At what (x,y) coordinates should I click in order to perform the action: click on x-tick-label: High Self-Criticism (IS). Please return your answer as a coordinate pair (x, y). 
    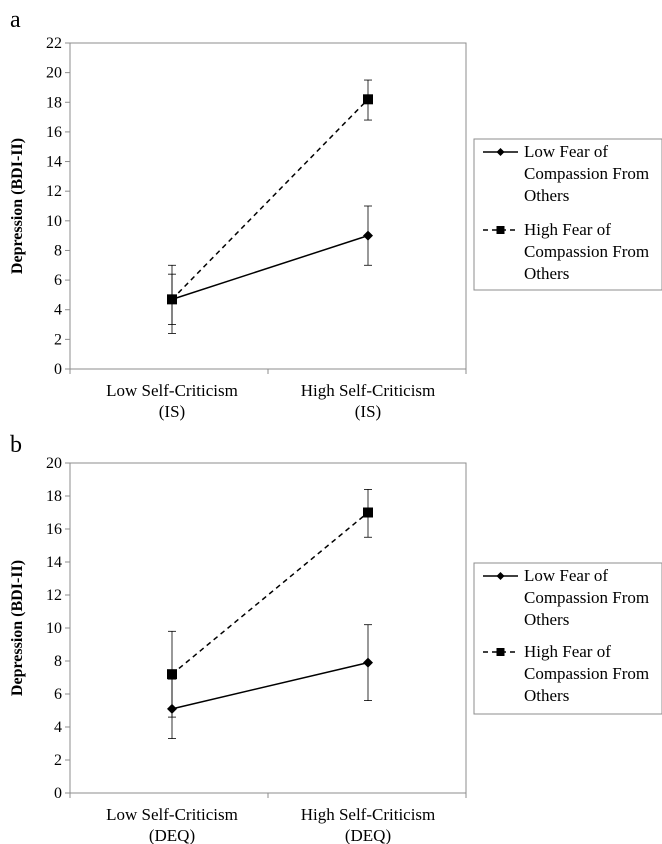
    Looking at the image, I should click on (368, 401).